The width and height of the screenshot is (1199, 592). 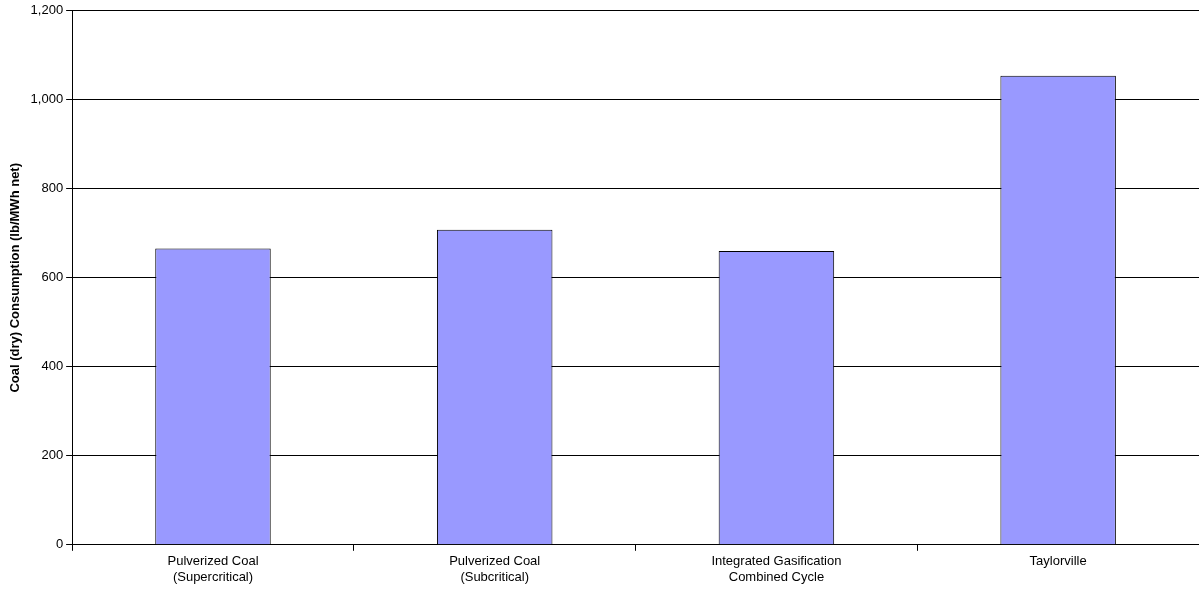 I want to click on x-tick-label: Pulverized Coal (Subcritical), so click(x=495, y=568).